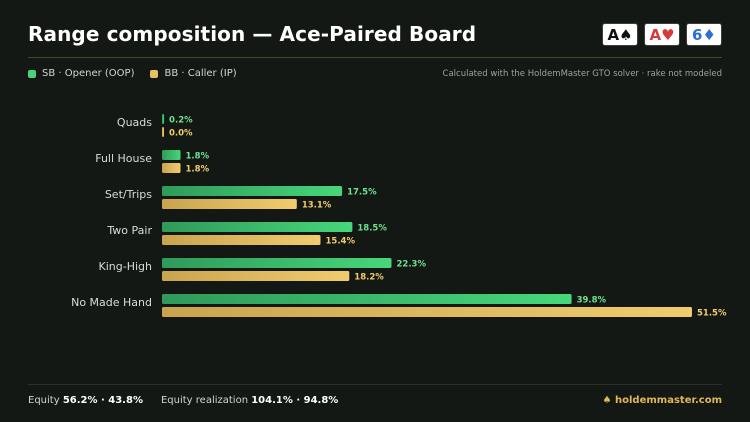  I want to click on board-cards: A ♠ A ♥ 6 ♦, so click(662, 34).